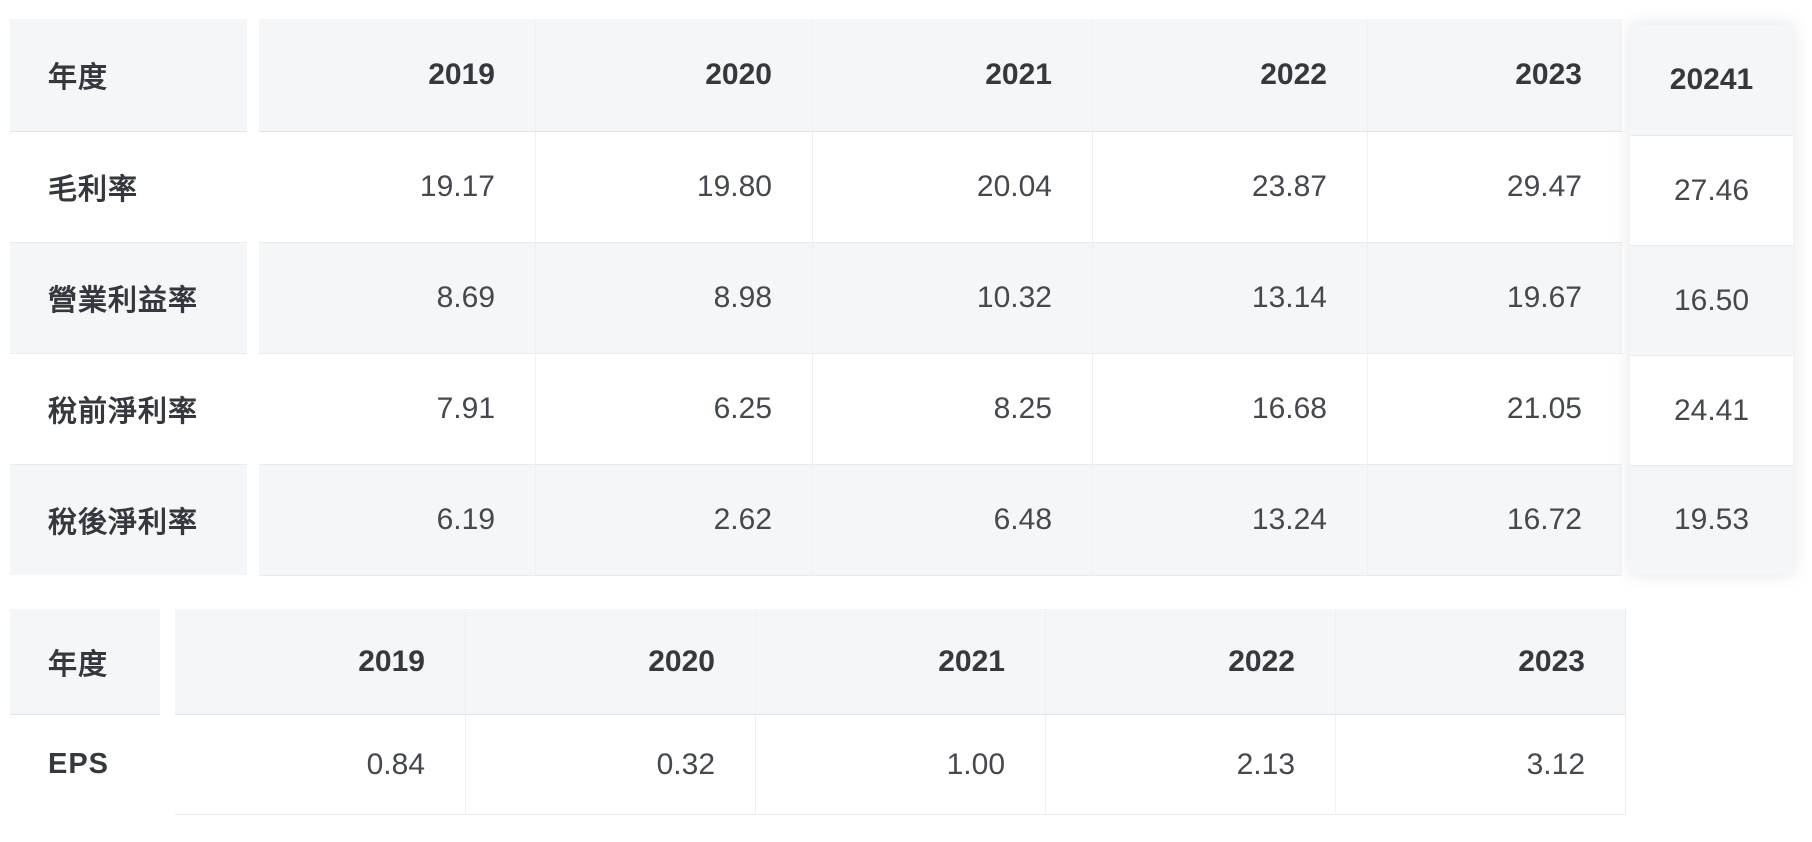 The width and height of the screenshot is (1812, 842). I want to click on row-label-aftertax-margin: 稅後淨利率, so click(128, 519).